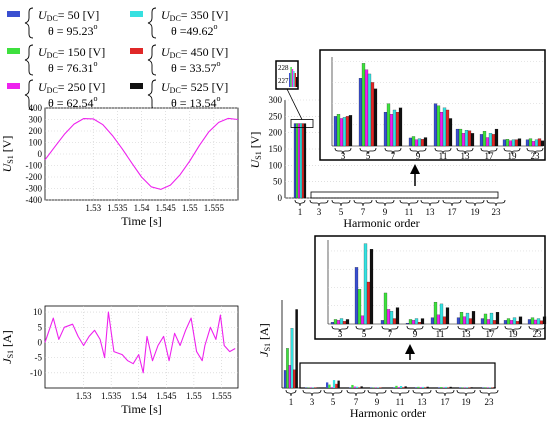 The image size is (550, 430). I want to click on voltage-waveform-xtick-label-5: 1.555, so click(214, 208).